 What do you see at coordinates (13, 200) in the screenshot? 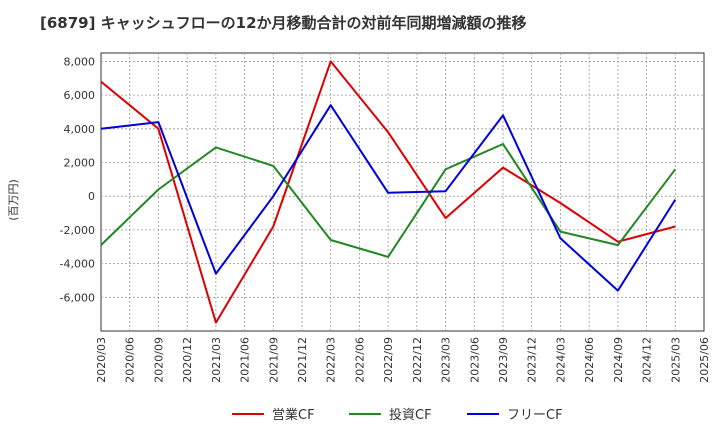
I see `y-axis-label: (百万円)` at bounding box center [13, 200].